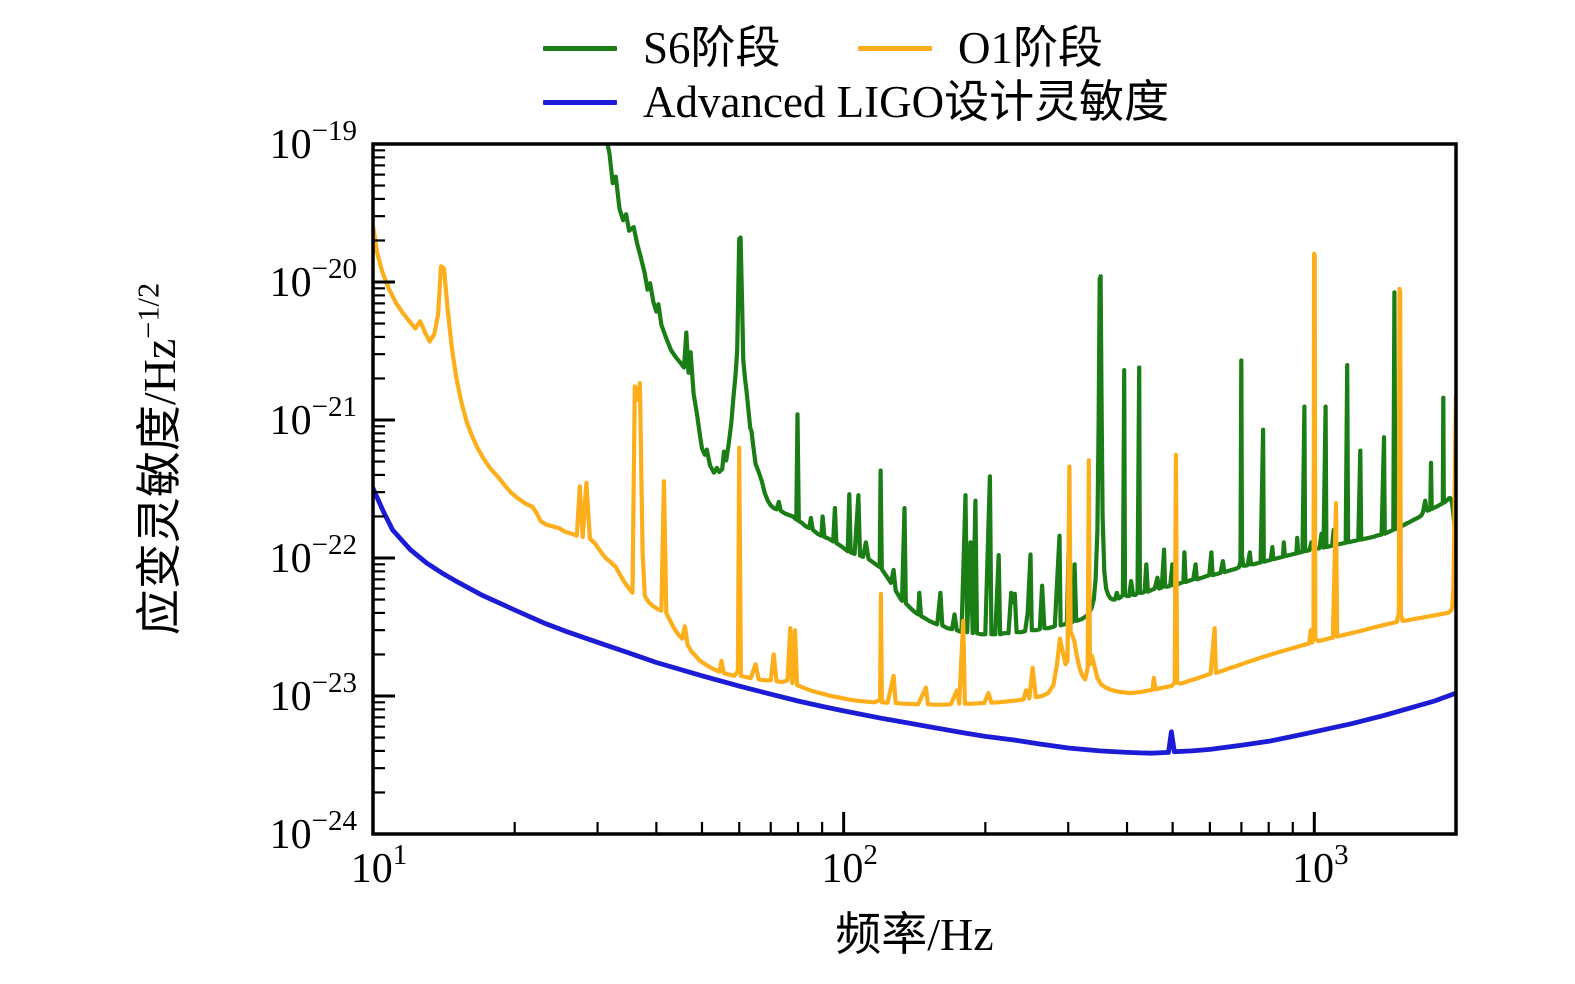 Image resolution: width=1575 pixels, height=984 pixels. Describe the element at coordinates (895, 48) in the screenshot. I see `legend-line-o1-swatch` at that location.